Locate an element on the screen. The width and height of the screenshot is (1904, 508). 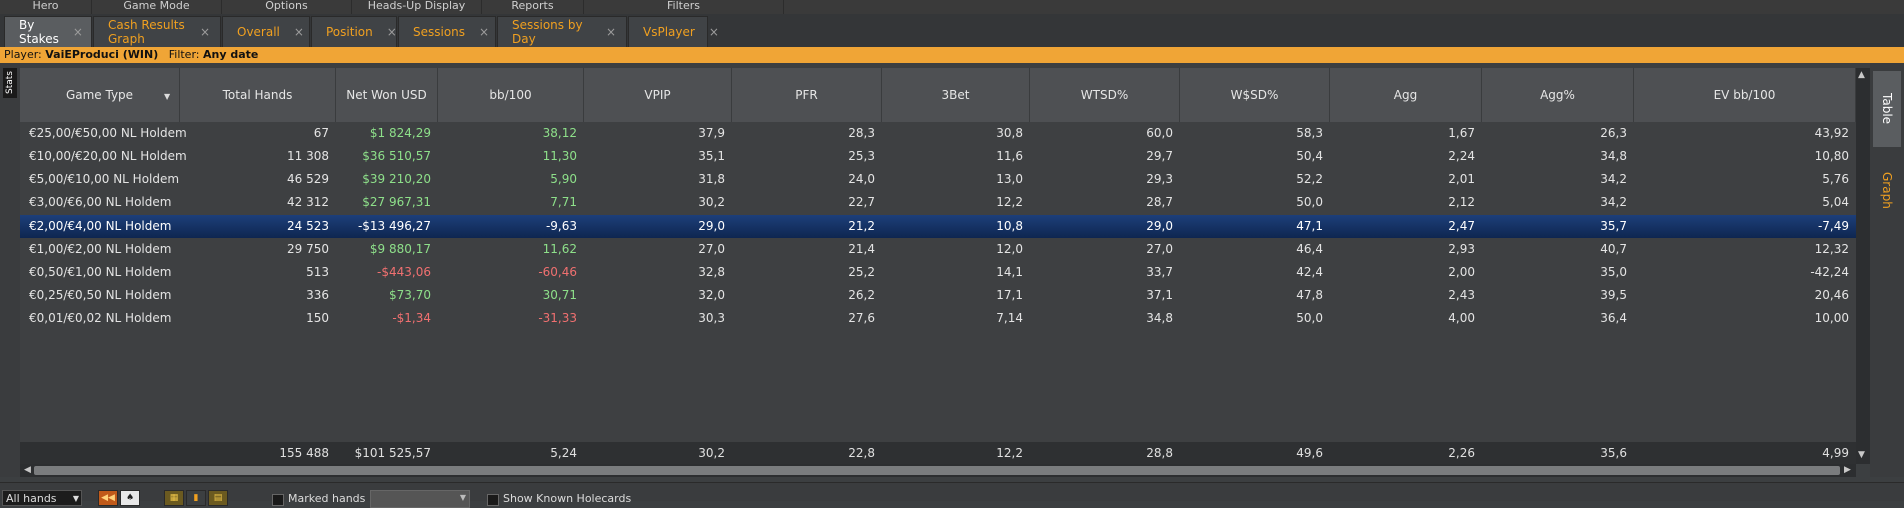
cell-wtsd: 29,3 is located at coordinates (1159, 179).